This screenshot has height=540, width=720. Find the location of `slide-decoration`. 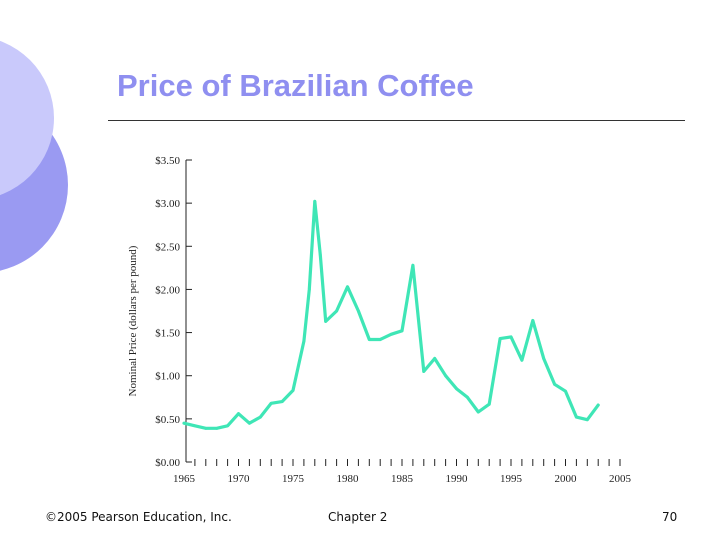

slide-decoration is located at coordinates (34, 155).